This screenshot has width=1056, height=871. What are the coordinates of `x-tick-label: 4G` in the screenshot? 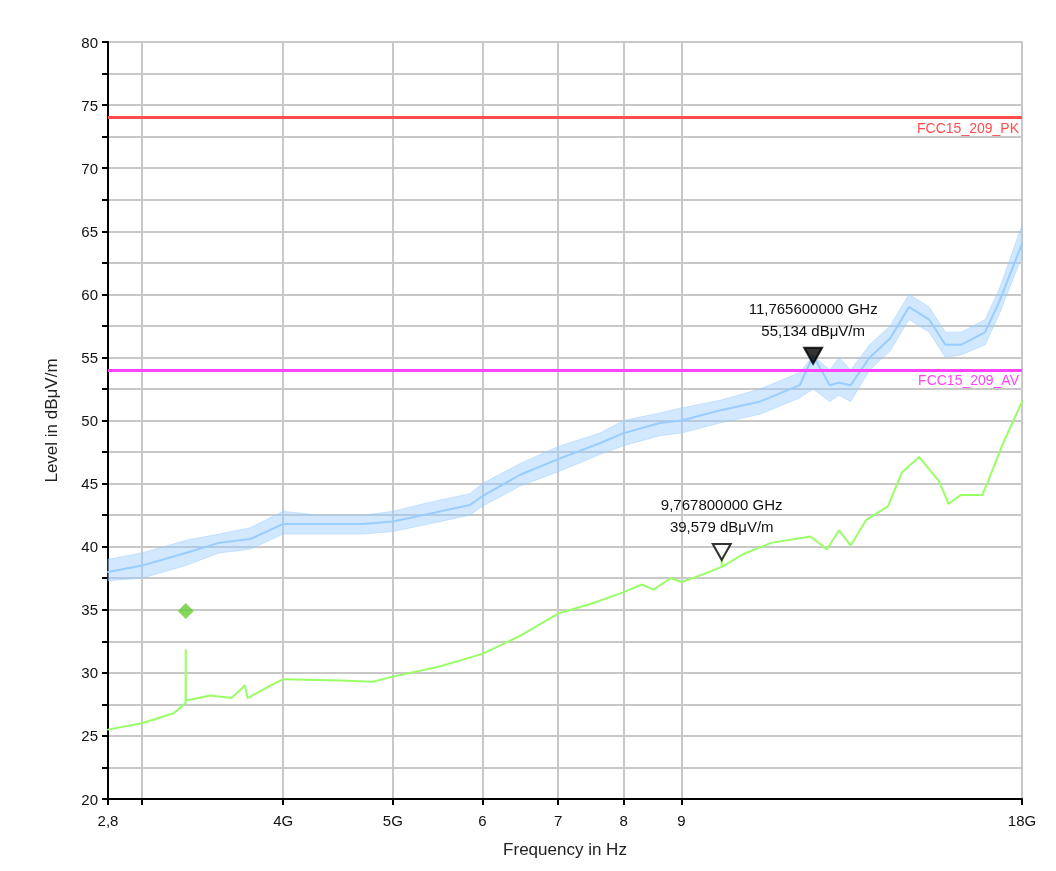 It's located at (283, 820).